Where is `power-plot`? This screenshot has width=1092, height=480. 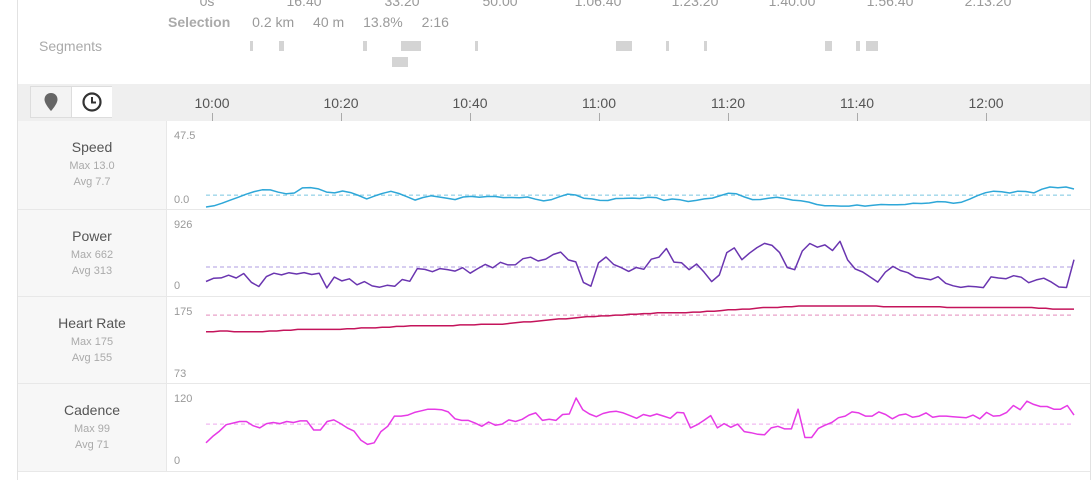
power-plot is located at coordinates (640, 264).